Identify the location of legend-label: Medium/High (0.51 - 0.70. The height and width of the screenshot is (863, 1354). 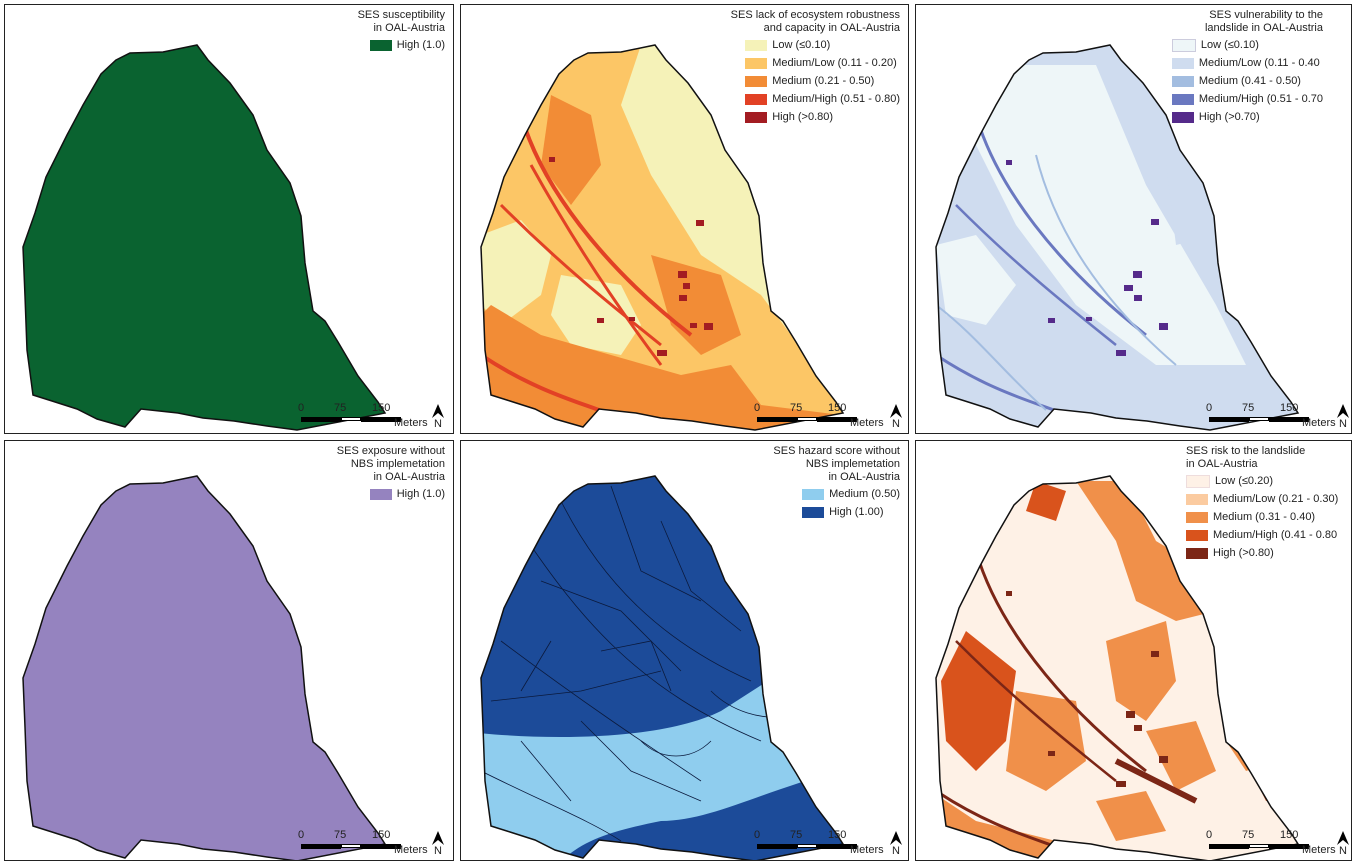
(1260, 98).